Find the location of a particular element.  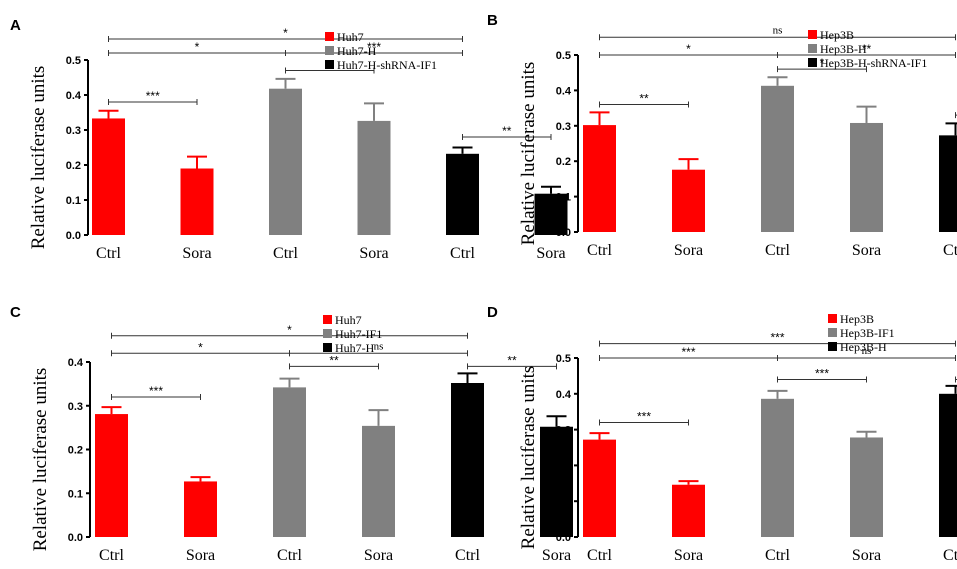

legend-label: Hep3B is located at coordinates (857, 319).